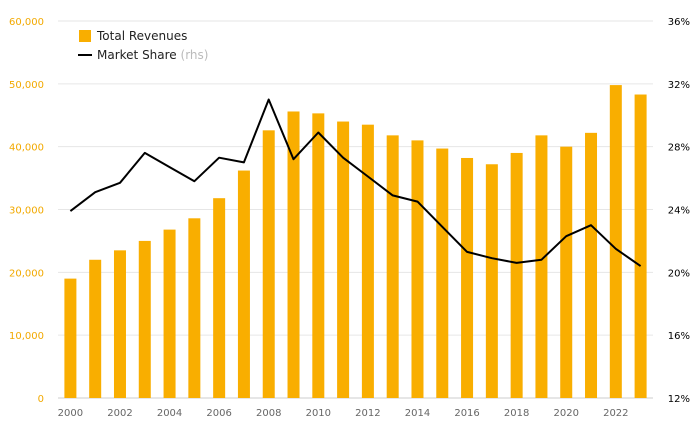 The image size is (700, 433). I want to click on legend: Total Revenues Market Share (rhs), so click(143, 45).